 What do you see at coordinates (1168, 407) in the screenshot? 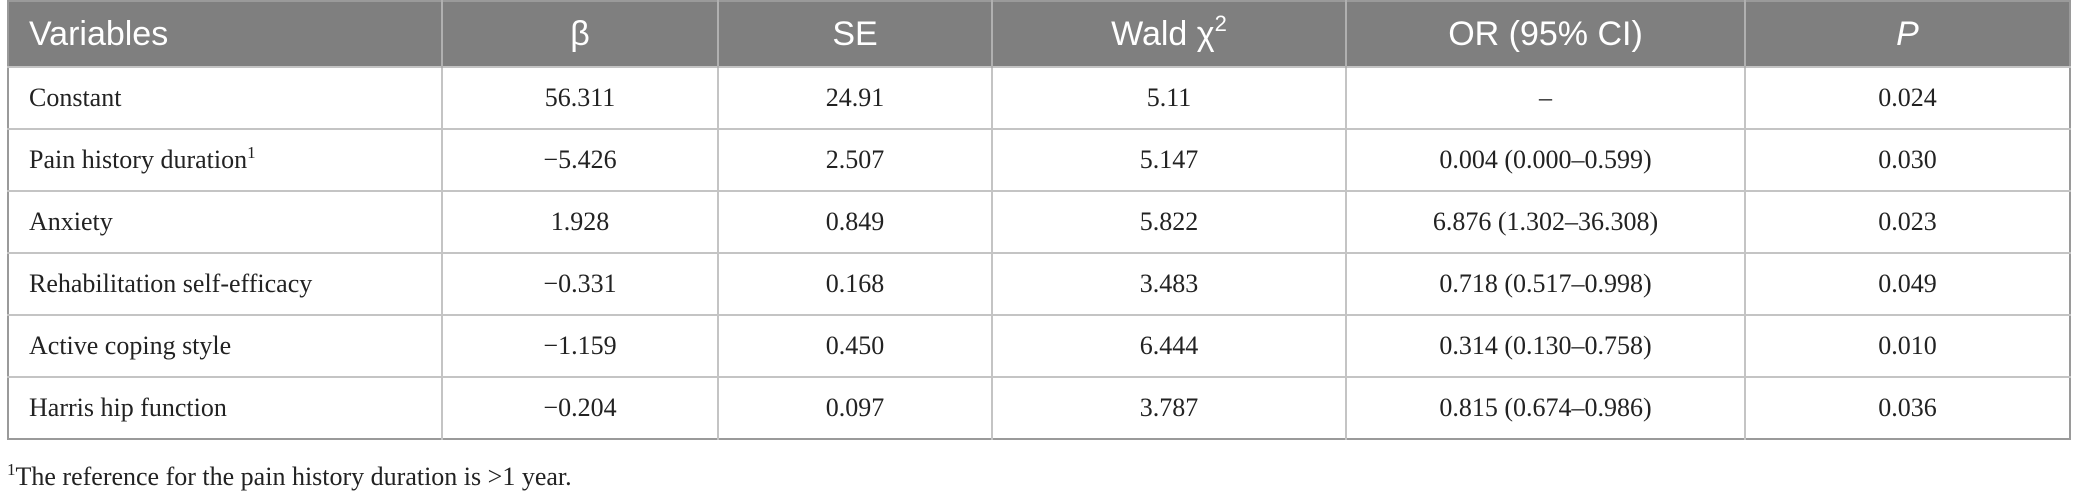
I see `table-cell: 3.787` at bounding box center [1168, 407].